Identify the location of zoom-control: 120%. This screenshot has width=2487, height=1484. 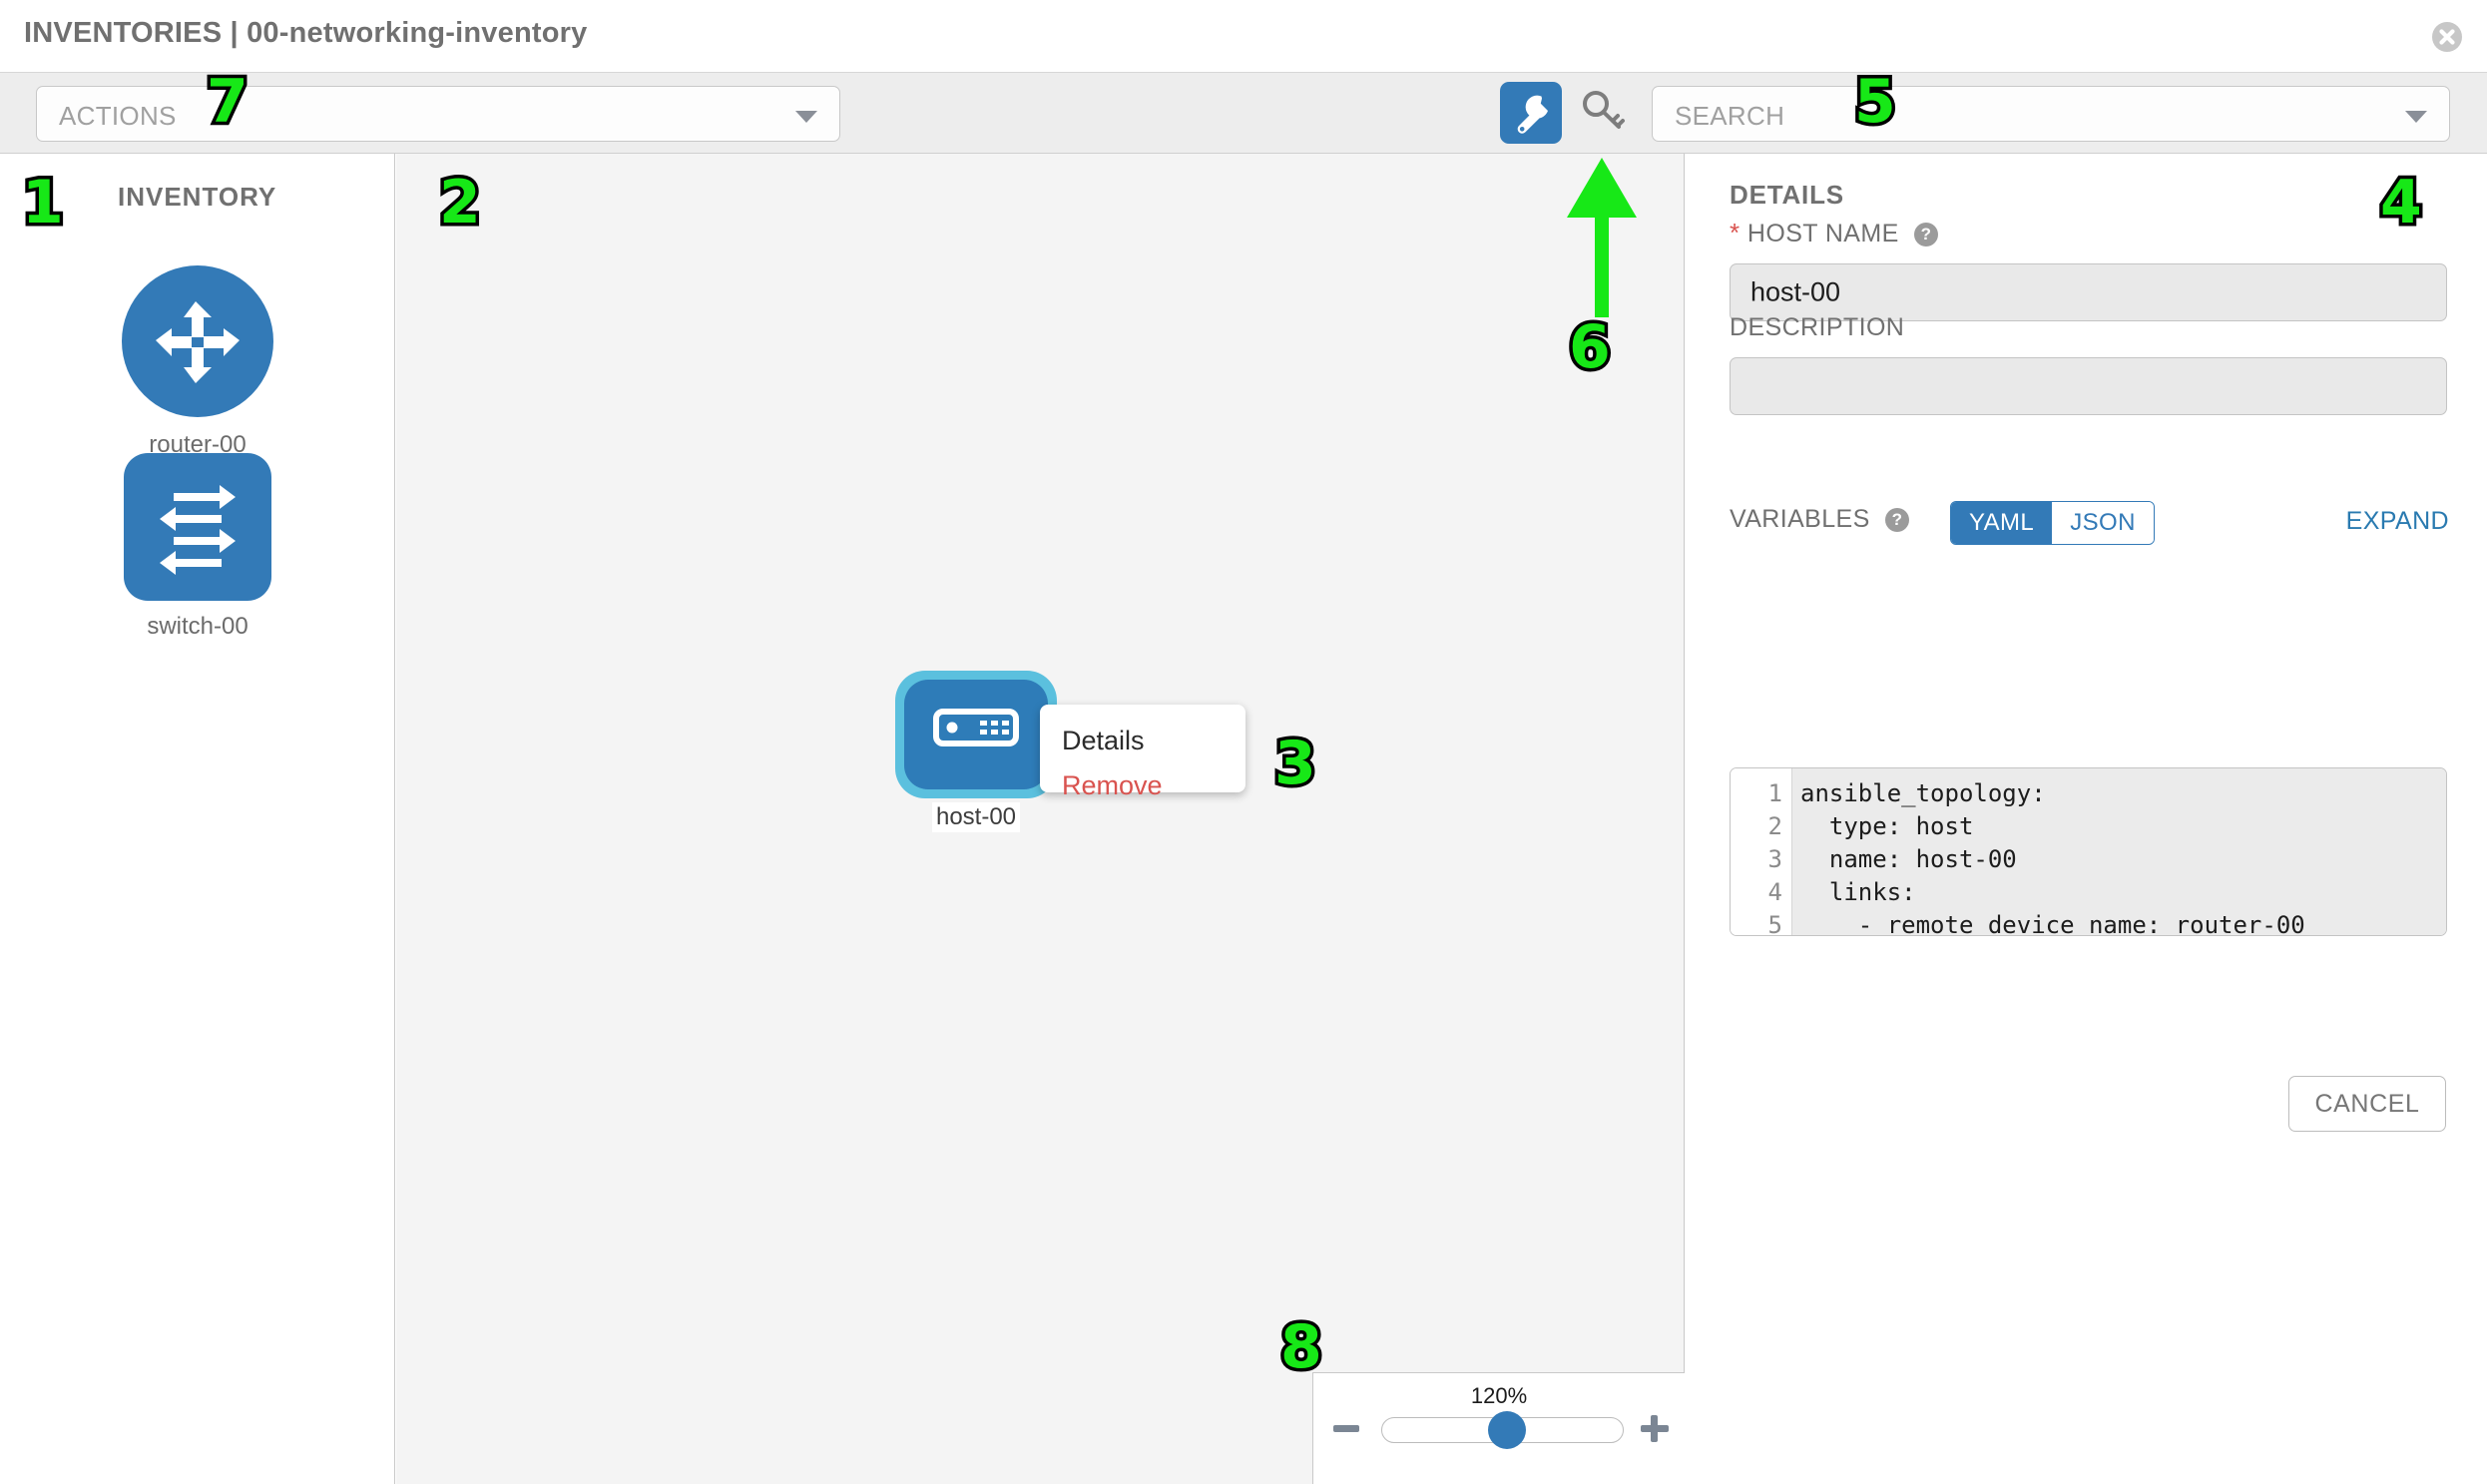
(1498, 1428).